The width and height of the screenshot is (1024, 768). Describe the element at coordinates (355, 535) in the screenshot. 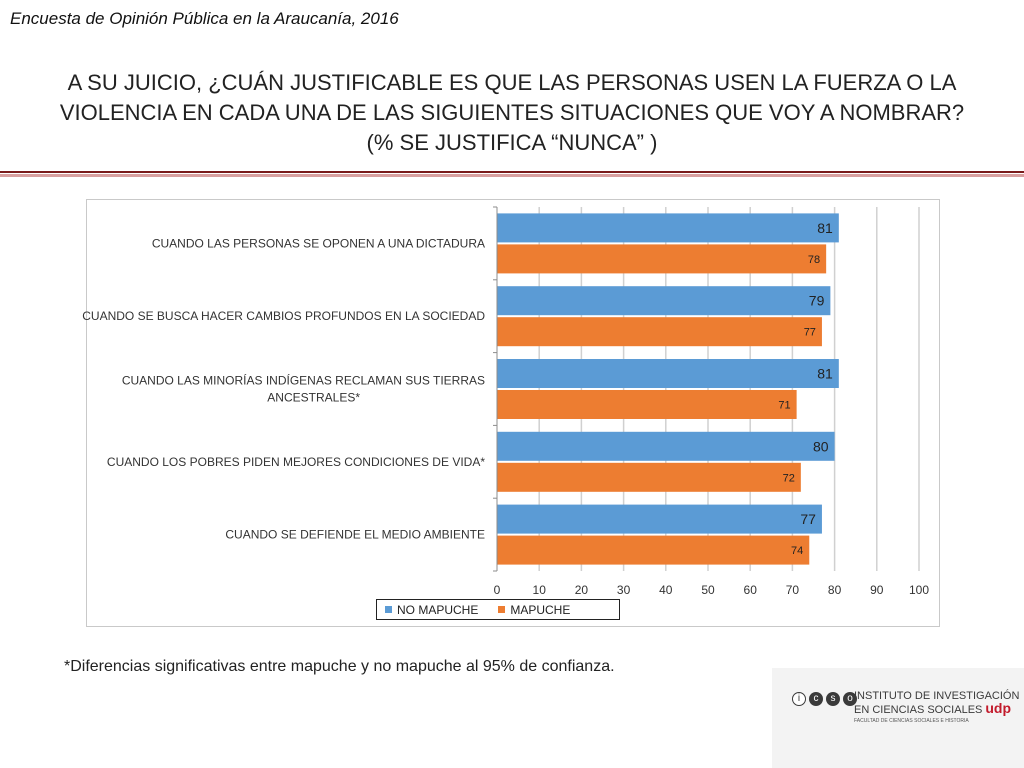

I see `category-label-4: CUANDO SE DEFIENDE EL MEDIO AMBIENTE` at that location.